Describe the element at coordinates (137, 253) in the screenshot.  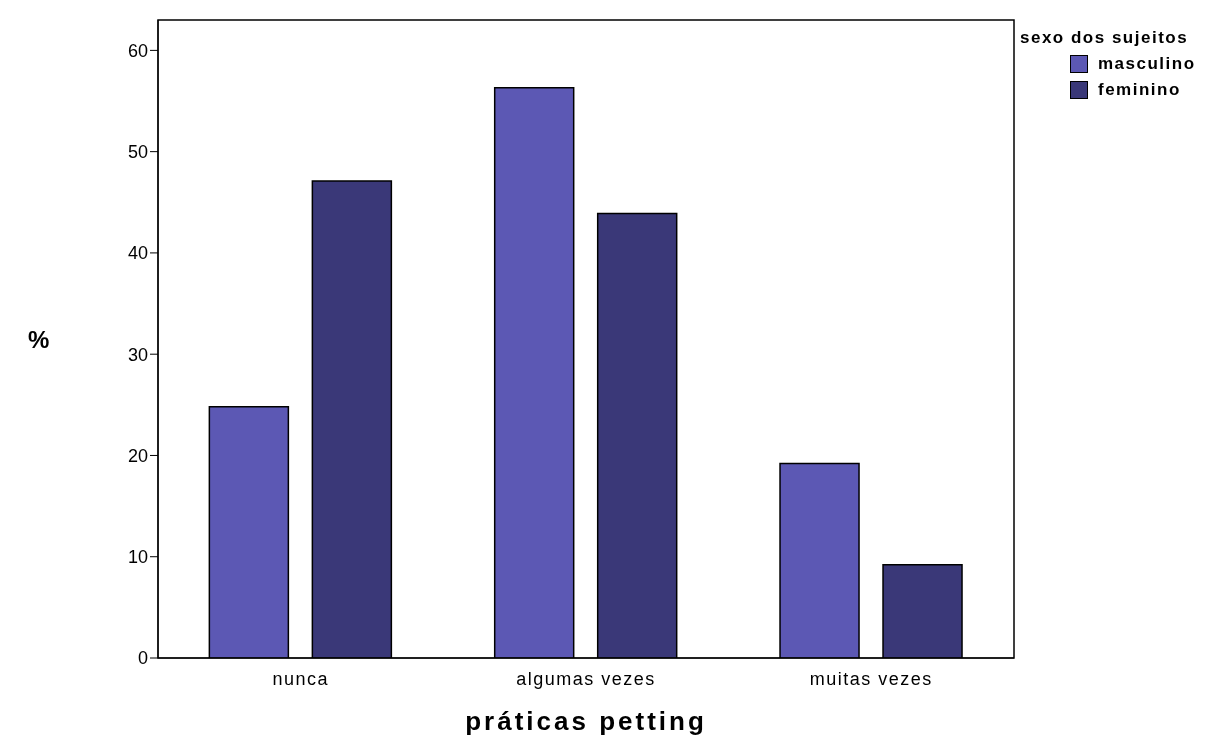
I see `y-tick-label: 40` at that location.